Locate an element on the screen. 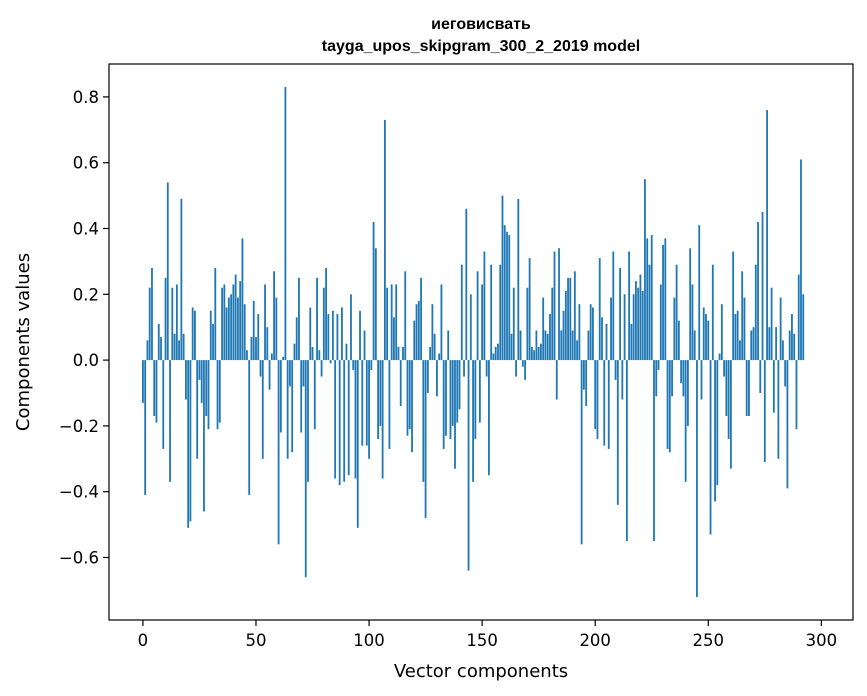  chart-title: иеговисвать is located at coordinates (481, 24).